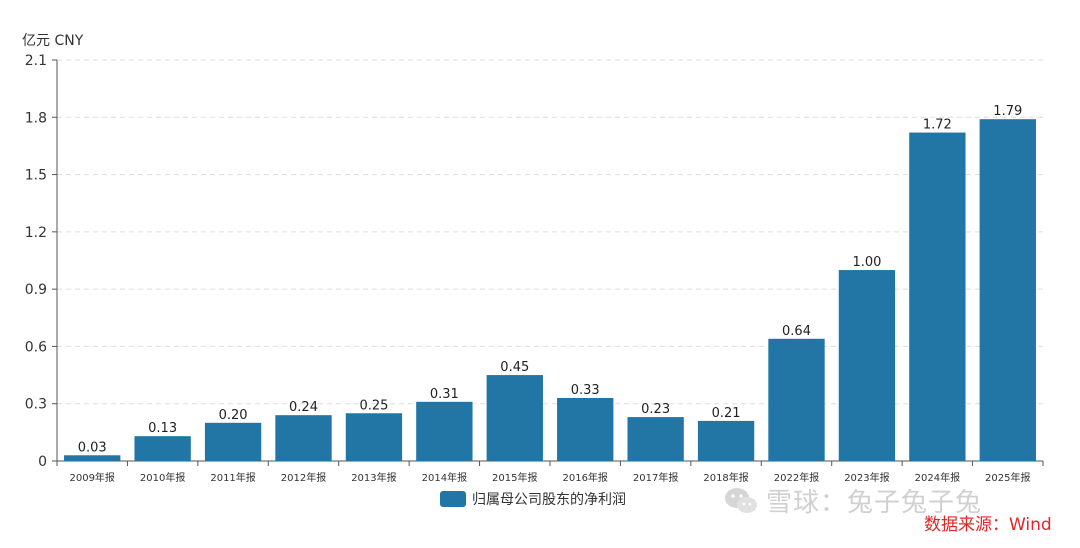 The image size is (1080, 548). I want to click on bar-value-label: 0.13, so click(162, 428).